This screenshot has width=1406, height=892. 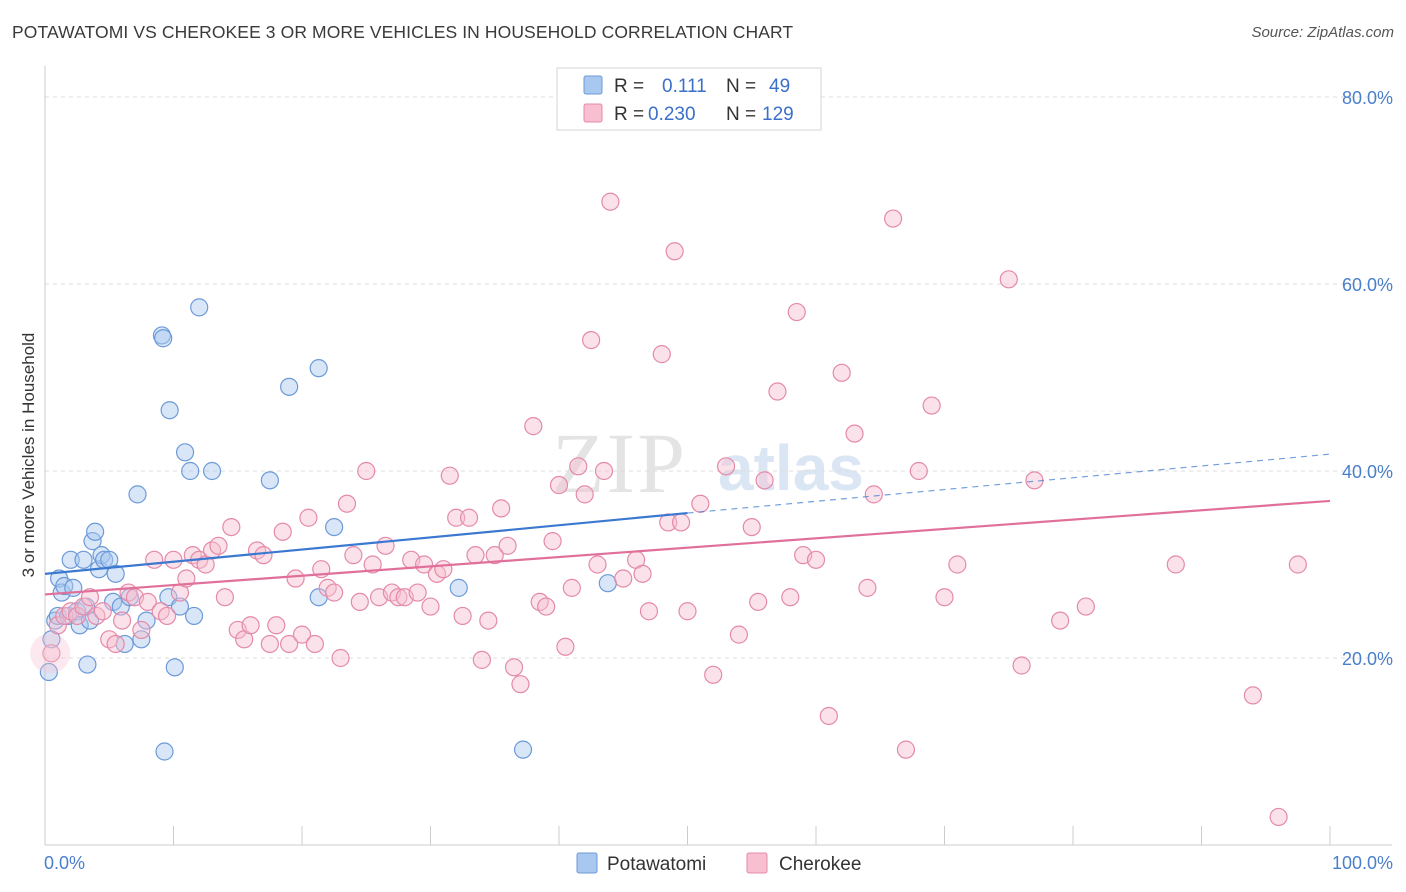 I want to click on legend-swatch-cherokee, so click(x=593, y=113).